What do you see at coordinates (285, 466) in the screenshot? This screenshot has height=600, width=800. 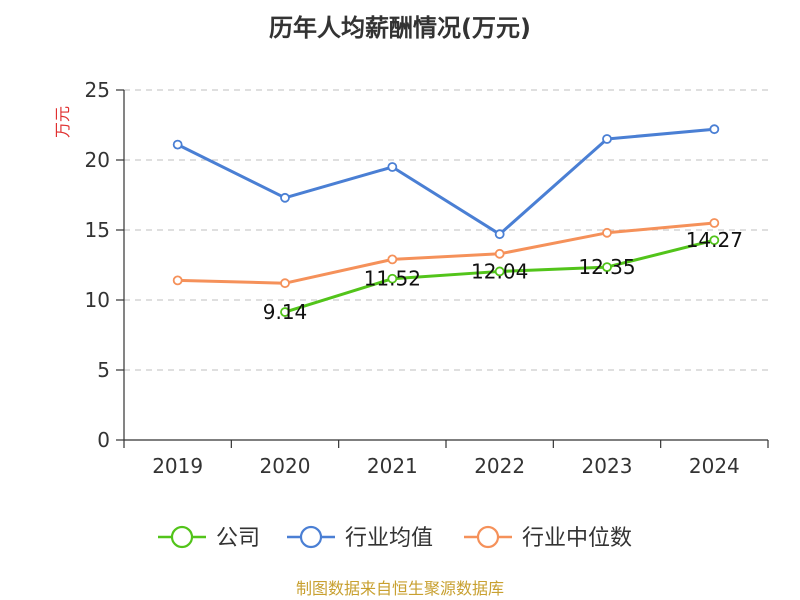 I see `x-tick-label: 2020` at bounding box center [285, 466].